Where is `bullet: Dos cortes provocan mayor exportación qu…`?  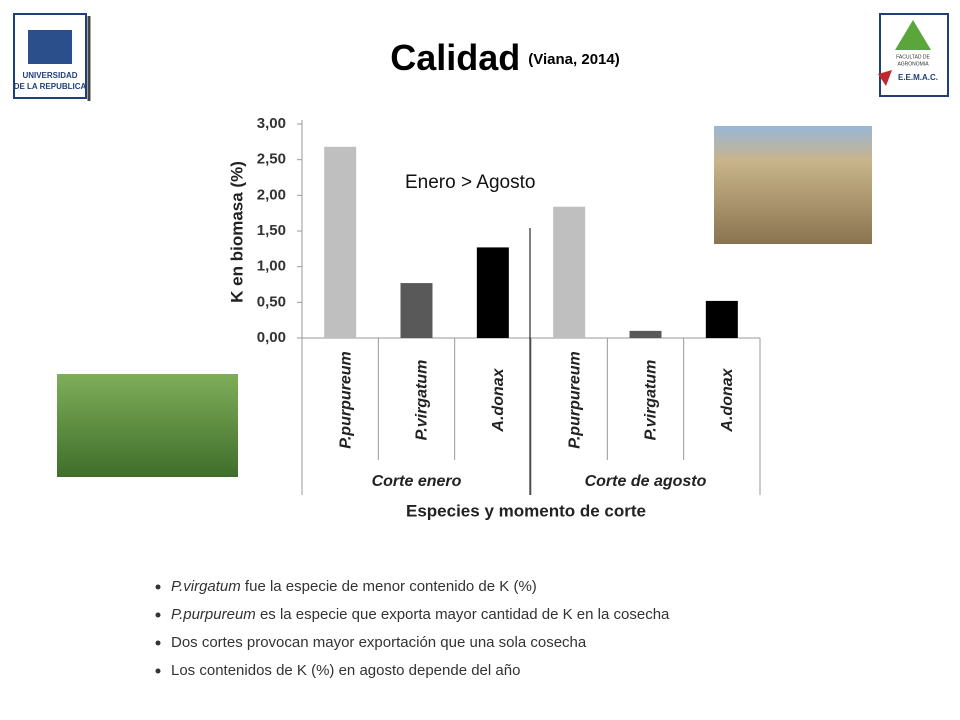 bullet: Dos cortes provocan mayor exportación qu… is located at coordinates (379, 642).